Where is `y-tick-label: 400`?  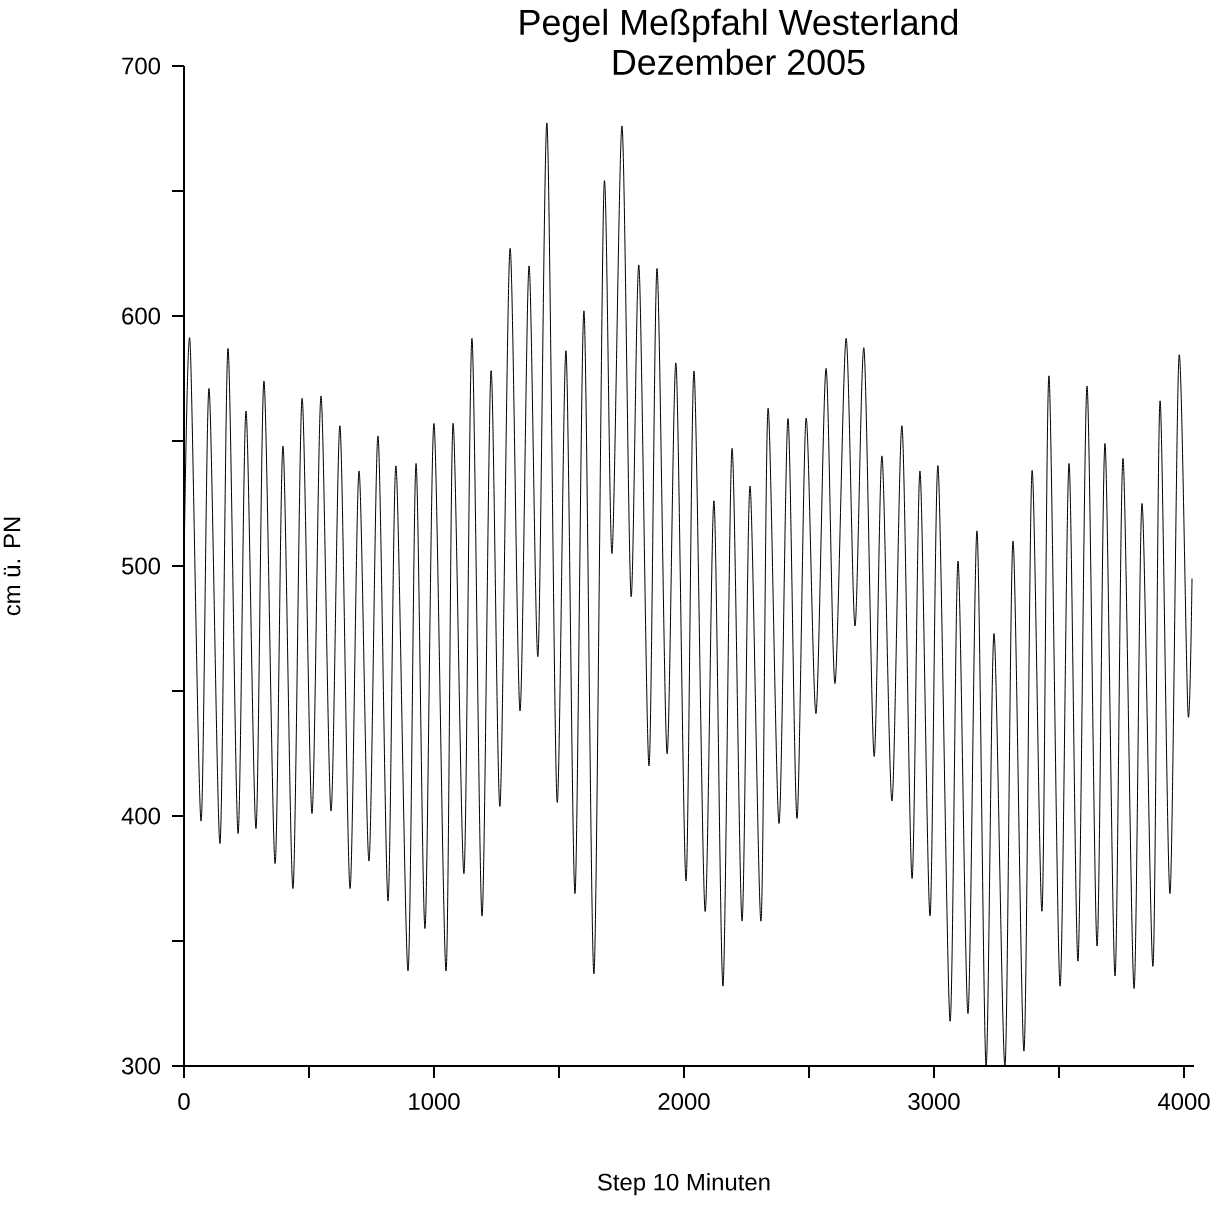
y-tick-label: 400 is located at coordinates (141, 816).